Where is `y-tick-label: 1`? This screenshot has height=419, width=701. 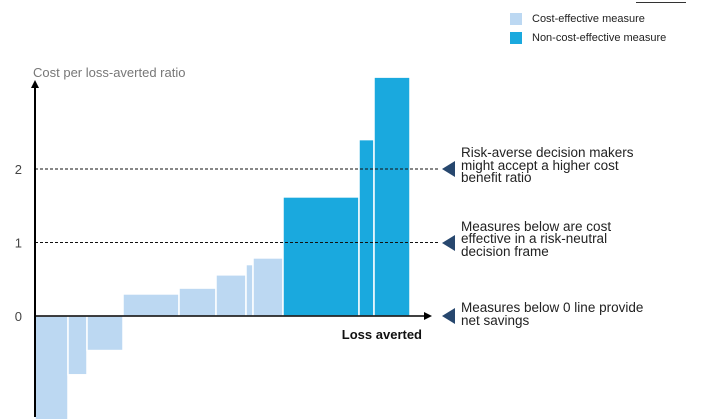 y-tick-label: 1 is located at coordinates (18, 243).